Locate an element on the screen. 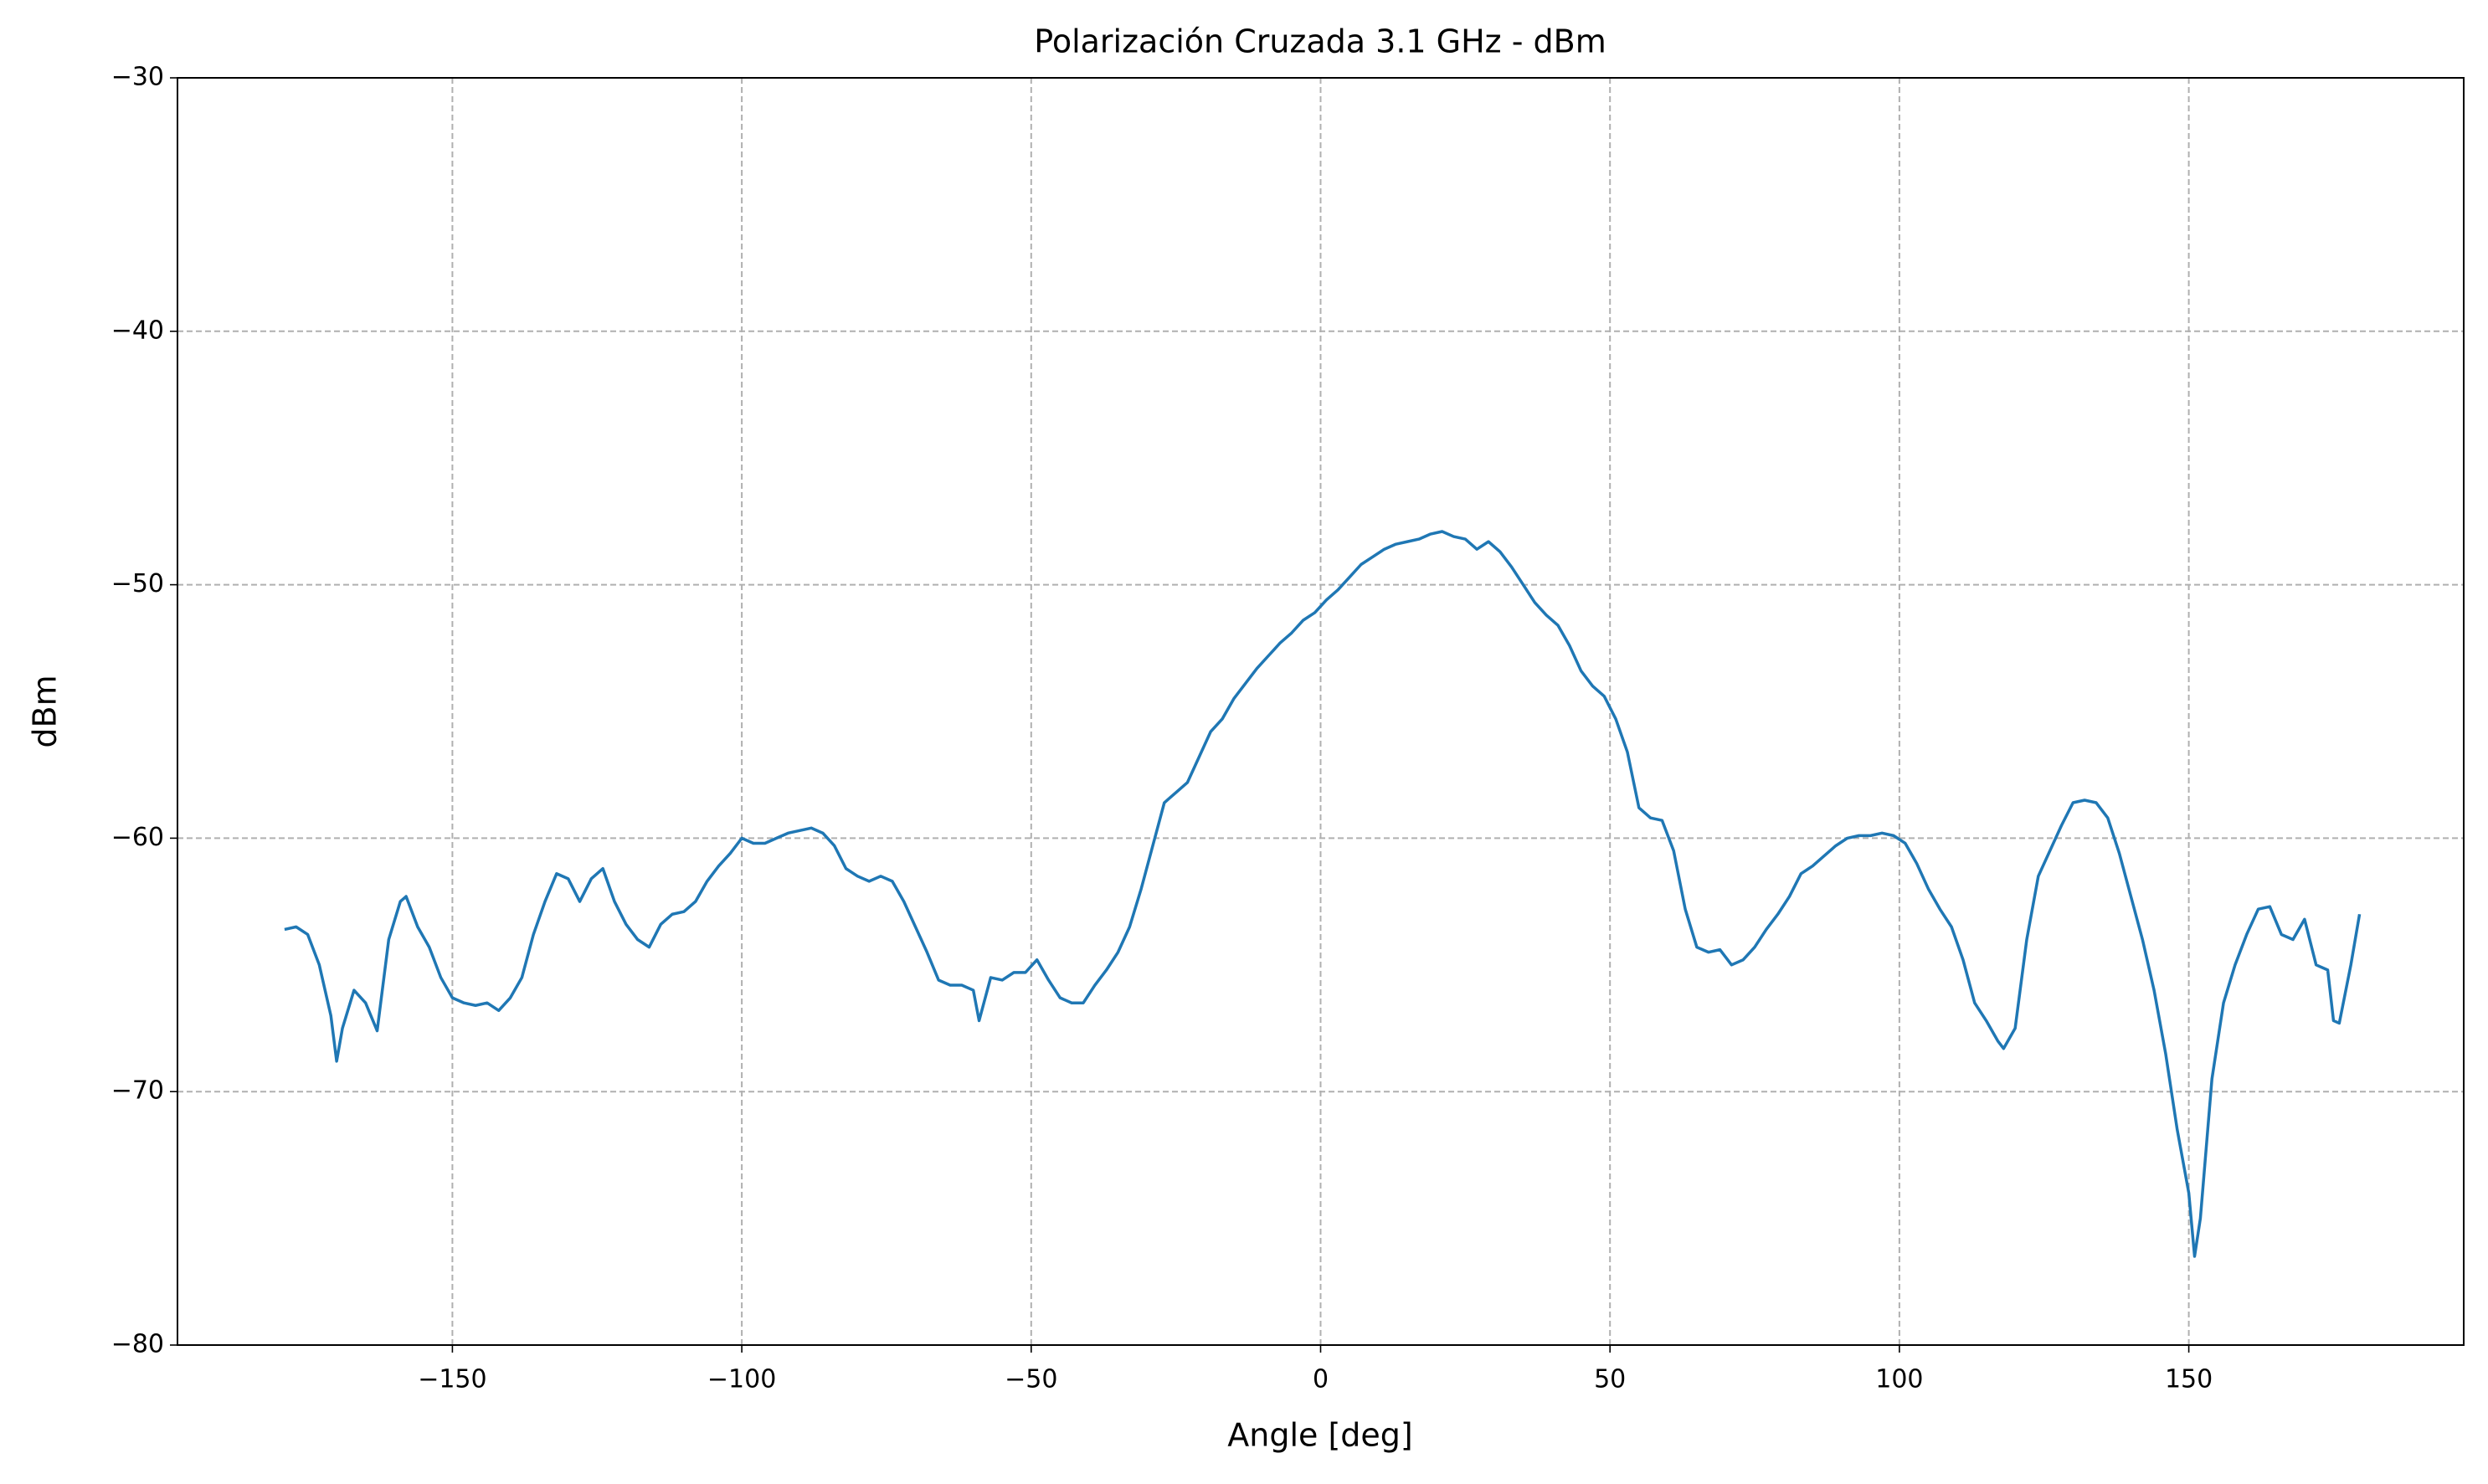  x-tick-label: −50 is located at coordinates (1031, 1379).